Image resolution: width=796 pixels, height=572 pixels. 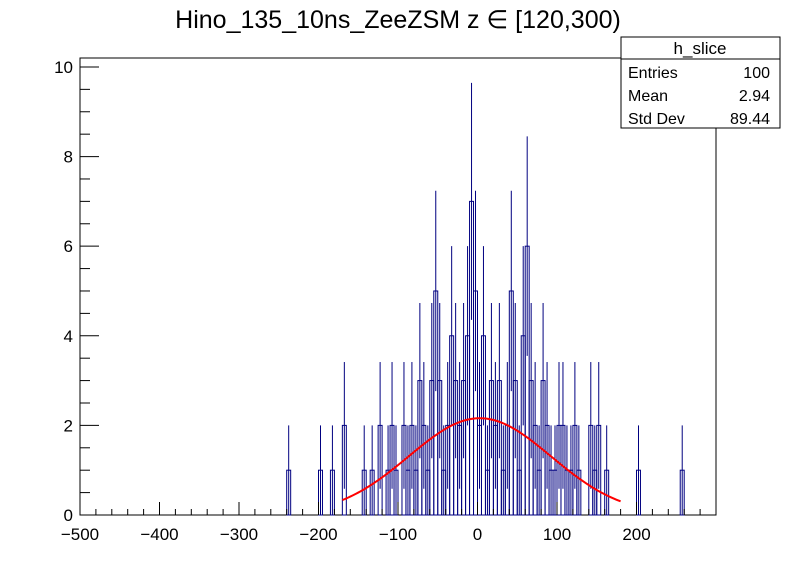 I want to click on stats-entries-label: Entries, so click(x=653, y=73).